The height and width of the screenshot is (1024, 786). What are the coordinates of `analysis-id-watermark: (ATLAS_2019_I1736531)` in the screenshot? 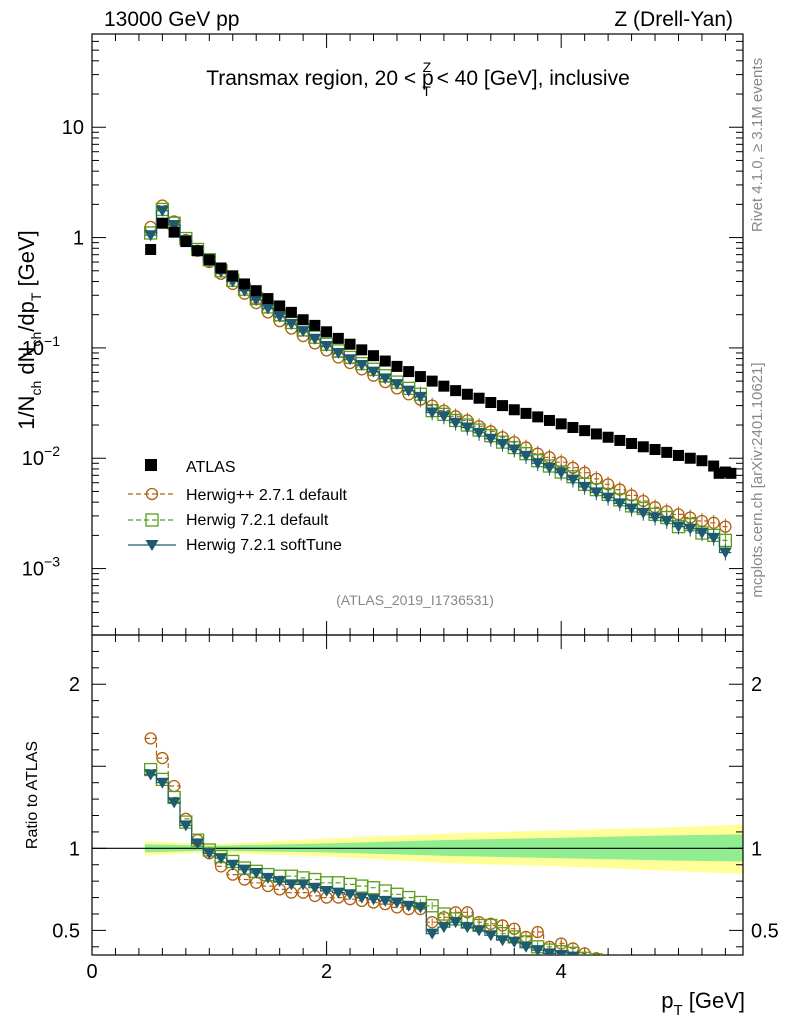 It's located at (415, 600).